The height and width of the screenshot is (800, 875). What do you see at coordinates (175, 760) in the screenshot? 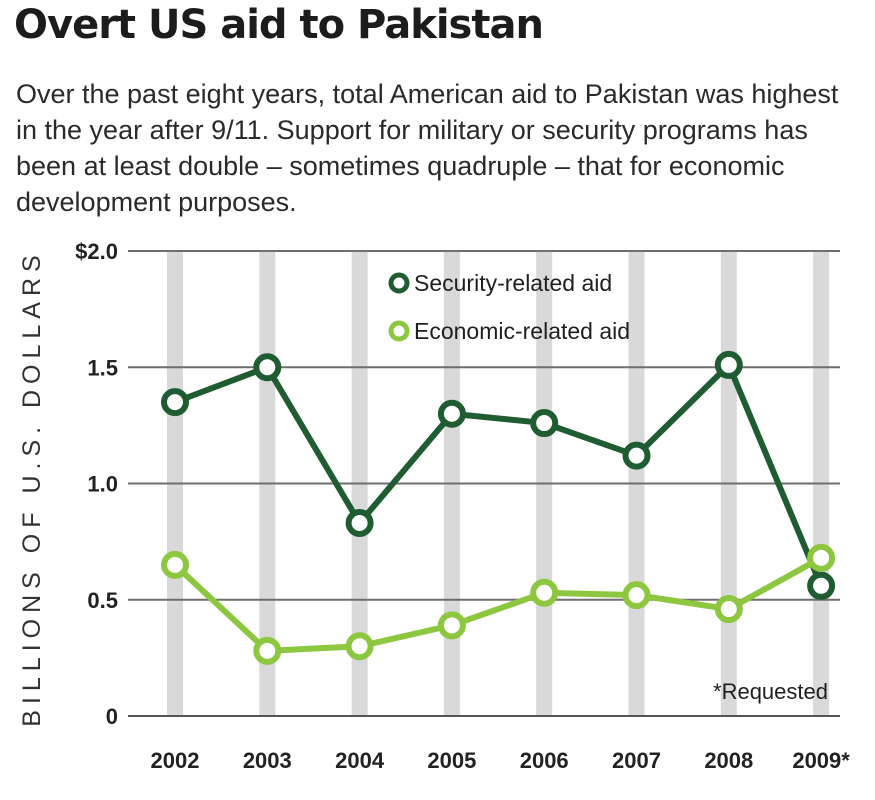
I see `x-tick-label: 2002` at bounding box center [175, 760].